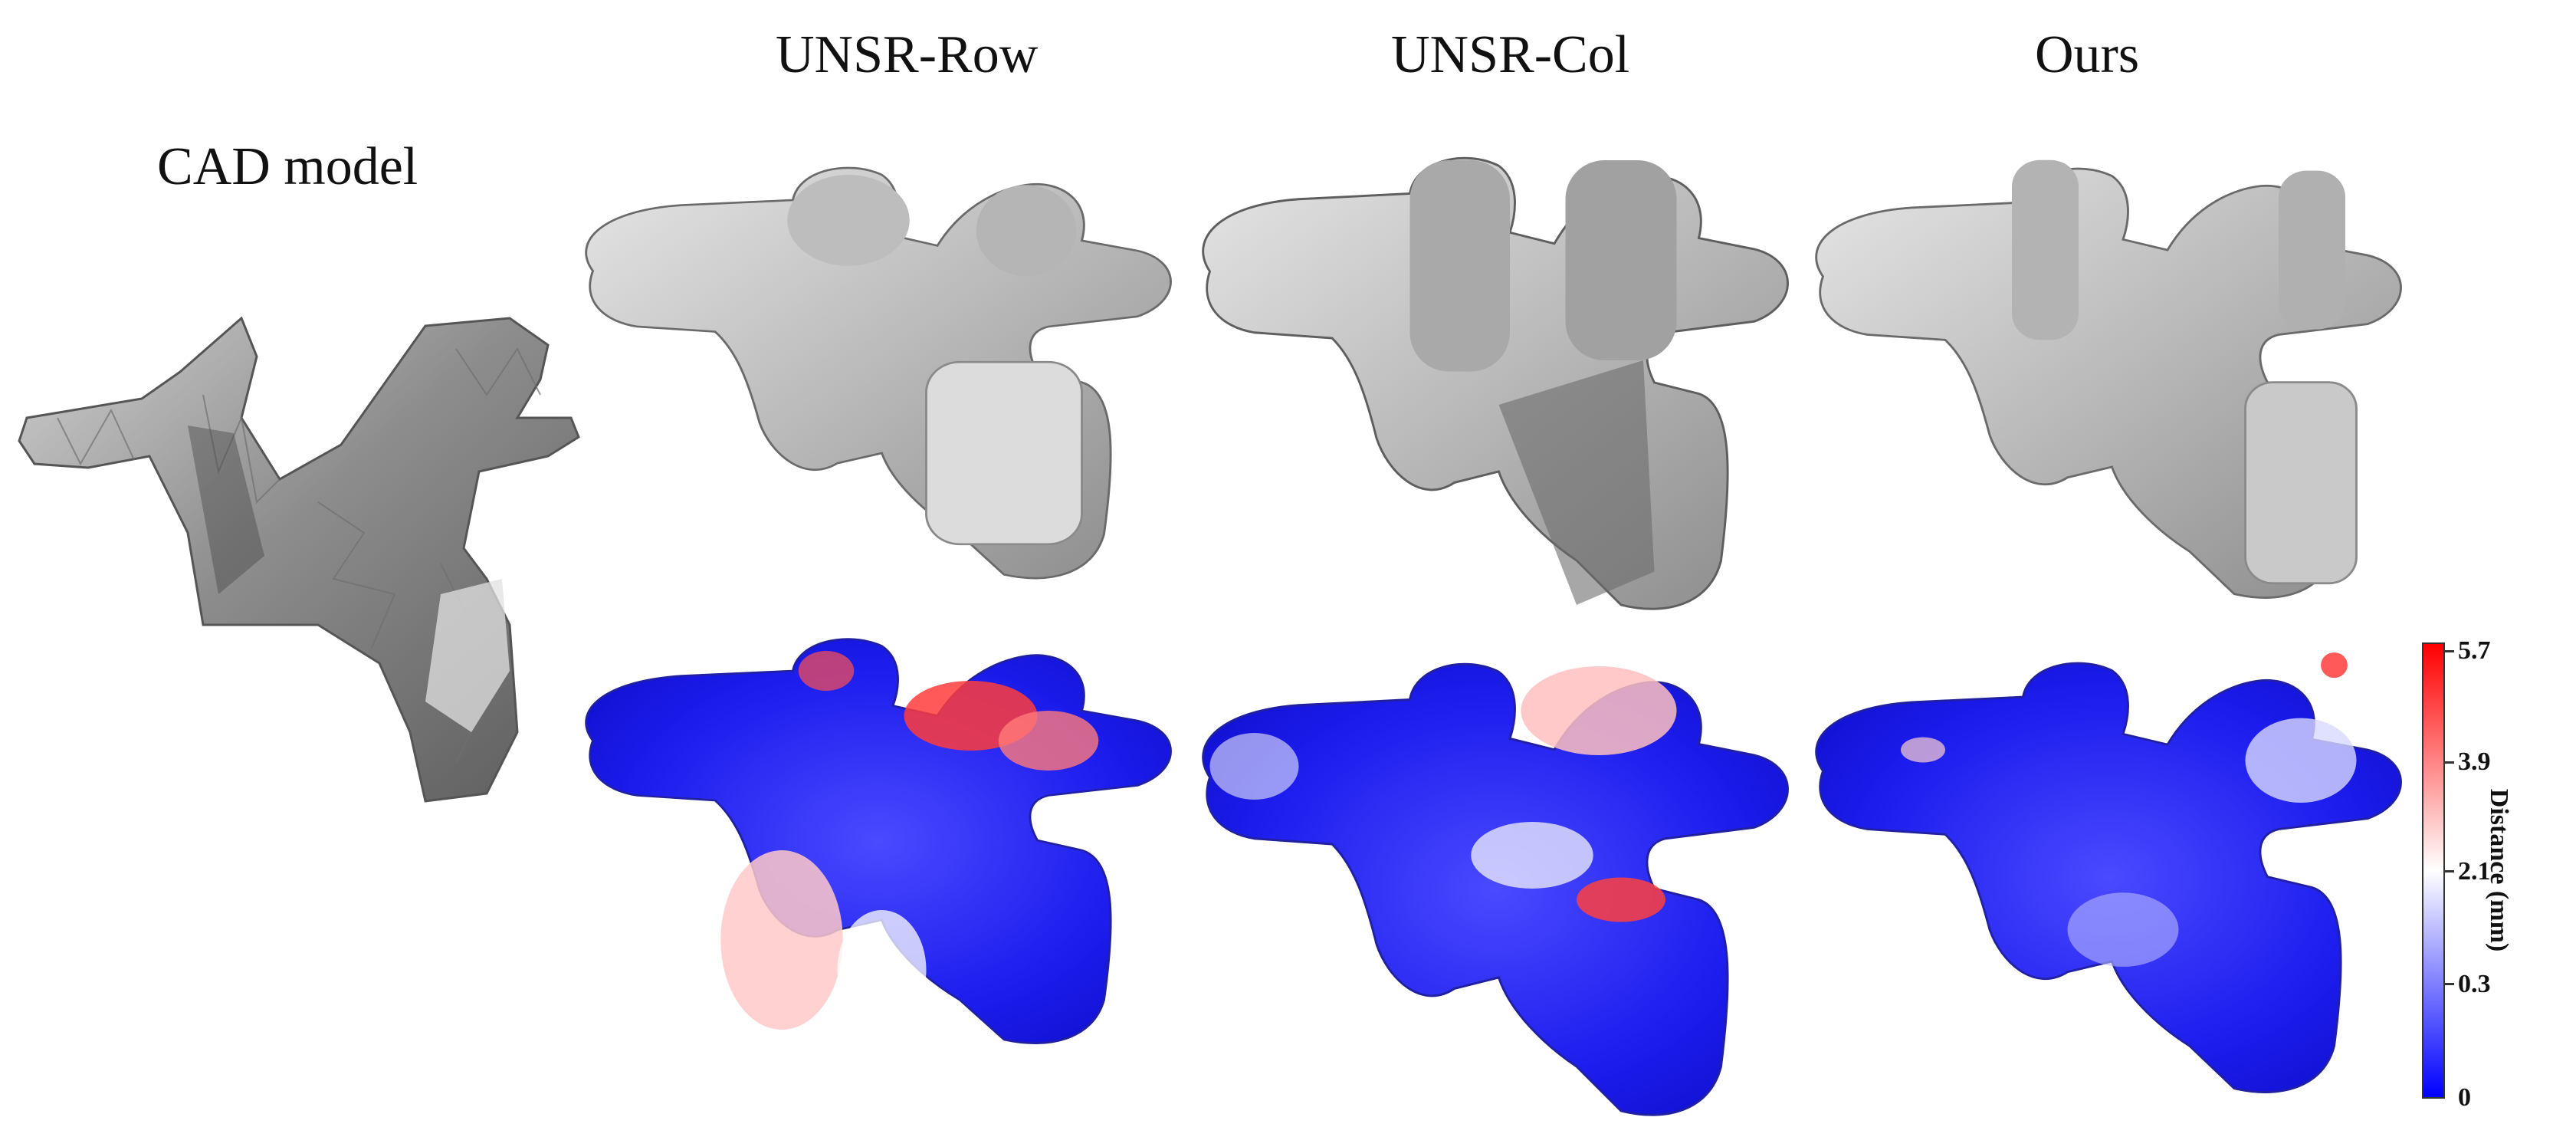 This screenshot has height=1137, width=2576. What do you see at coordinates (1510, 54) in the screenshot?
I see `column-label-unsr-col: UNSR-Col` at bounding box center [1510, 54].